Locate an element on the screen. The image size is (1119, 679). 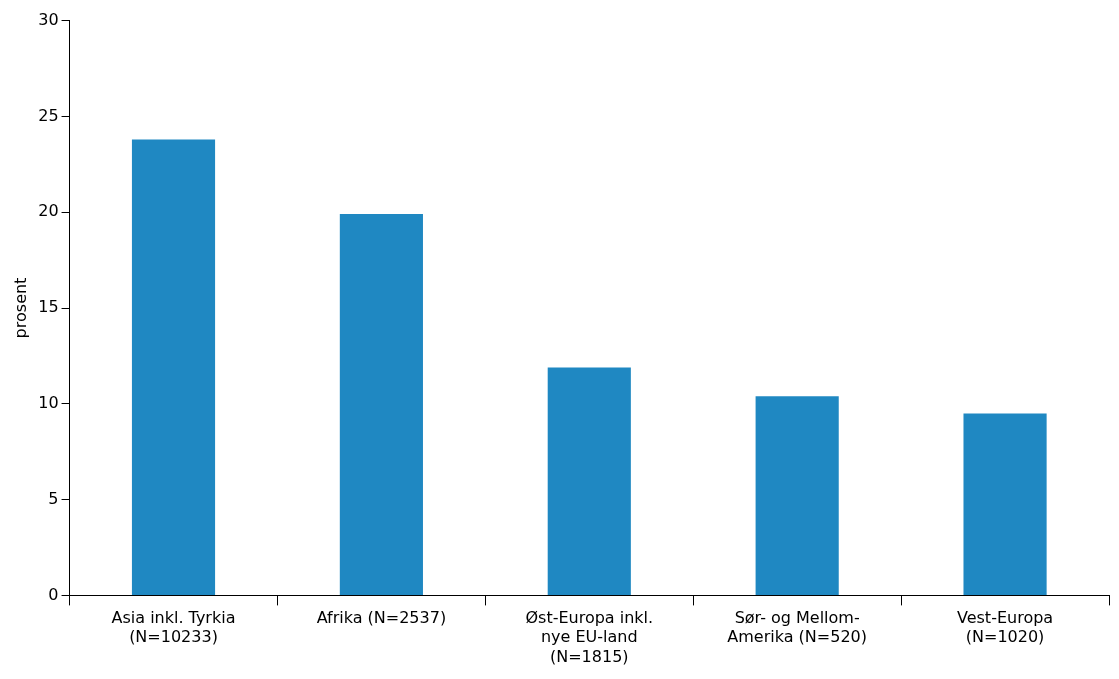
x-tick-label: Sør- og Mellom-Amerika (N=520) is located at coordinates (797, 627).